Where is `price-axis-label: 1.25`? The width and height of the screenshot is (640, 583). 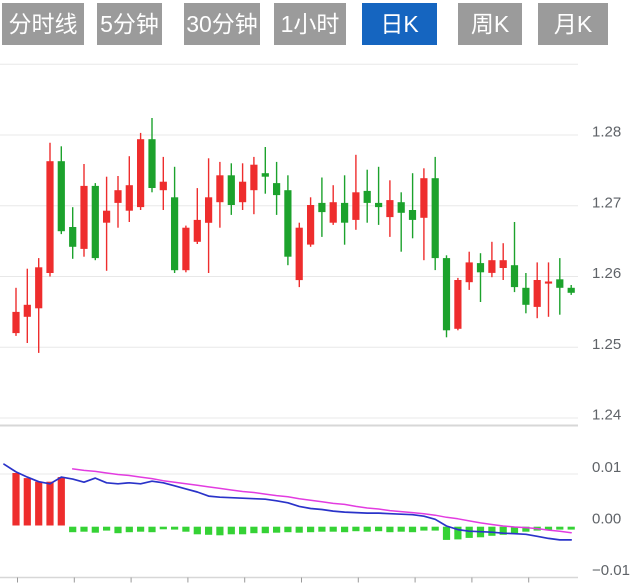 price-axis-label: 1.25 is located at coordinates (606, 344).